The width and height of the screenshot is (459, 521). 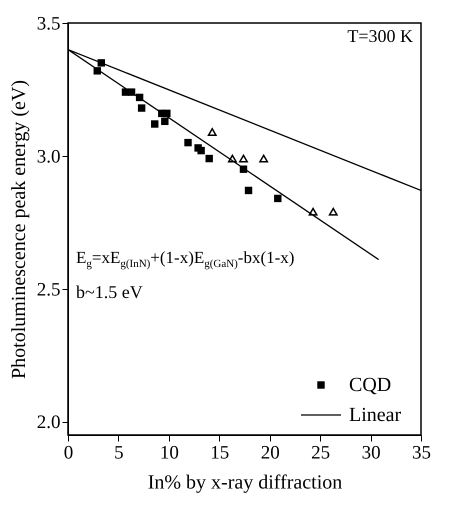 I want to click on x-tick-label: 5, so click(x=119, y=453).